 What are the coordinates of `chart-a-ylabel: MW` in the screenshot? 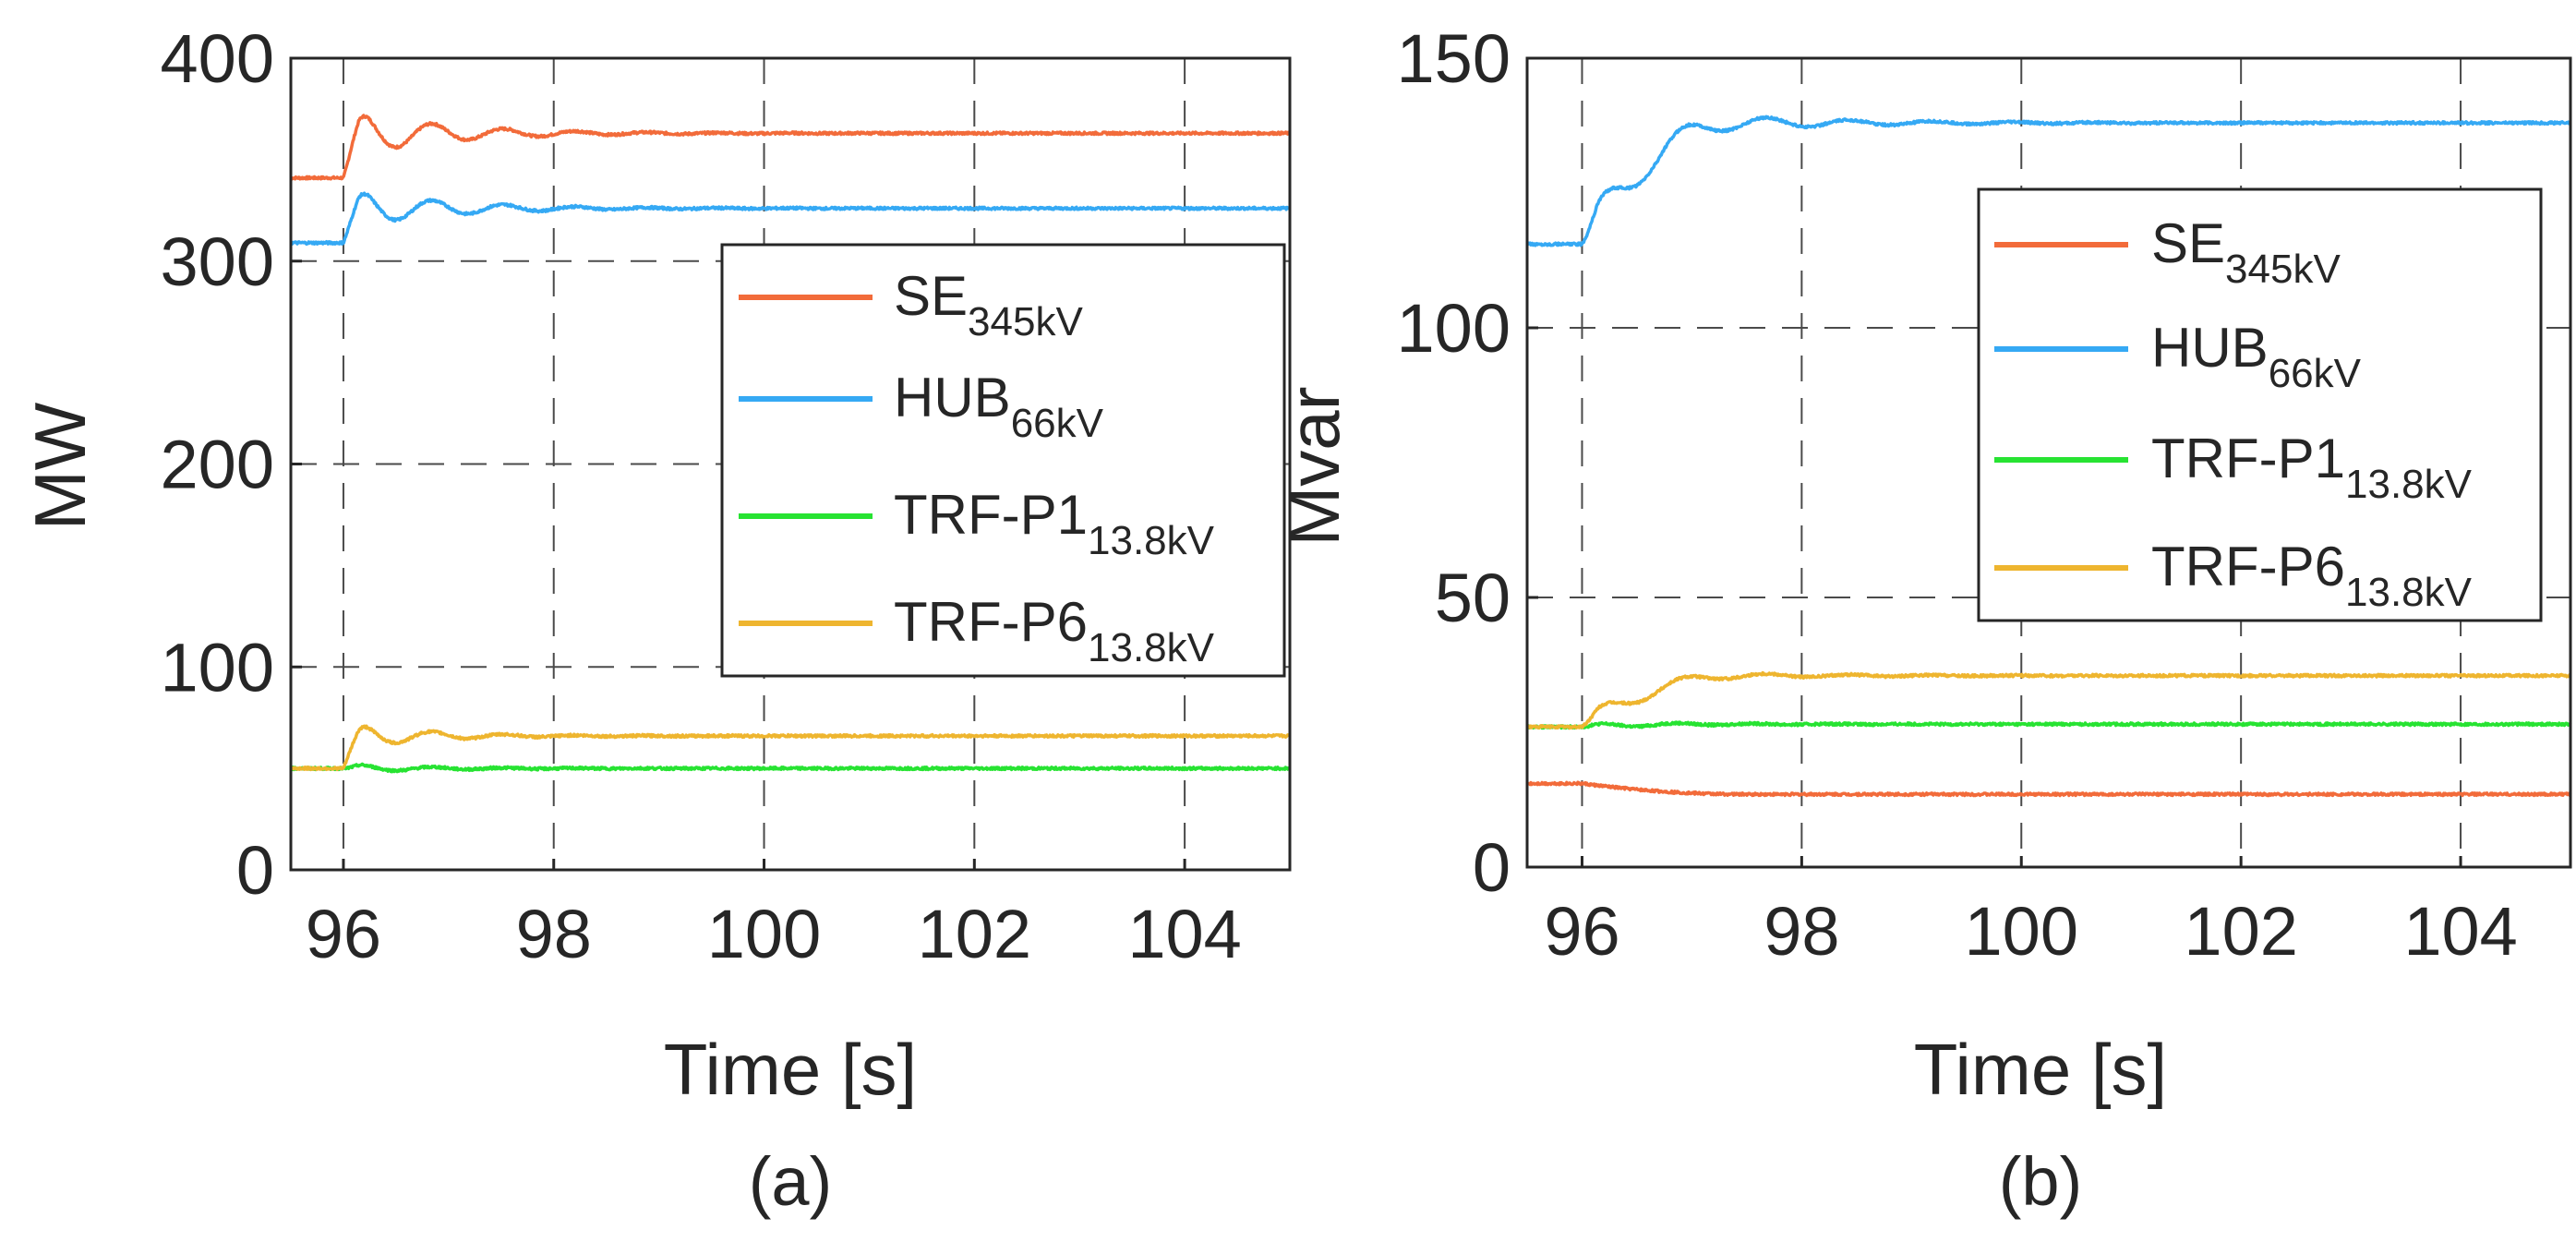 It's located at (60, 466).